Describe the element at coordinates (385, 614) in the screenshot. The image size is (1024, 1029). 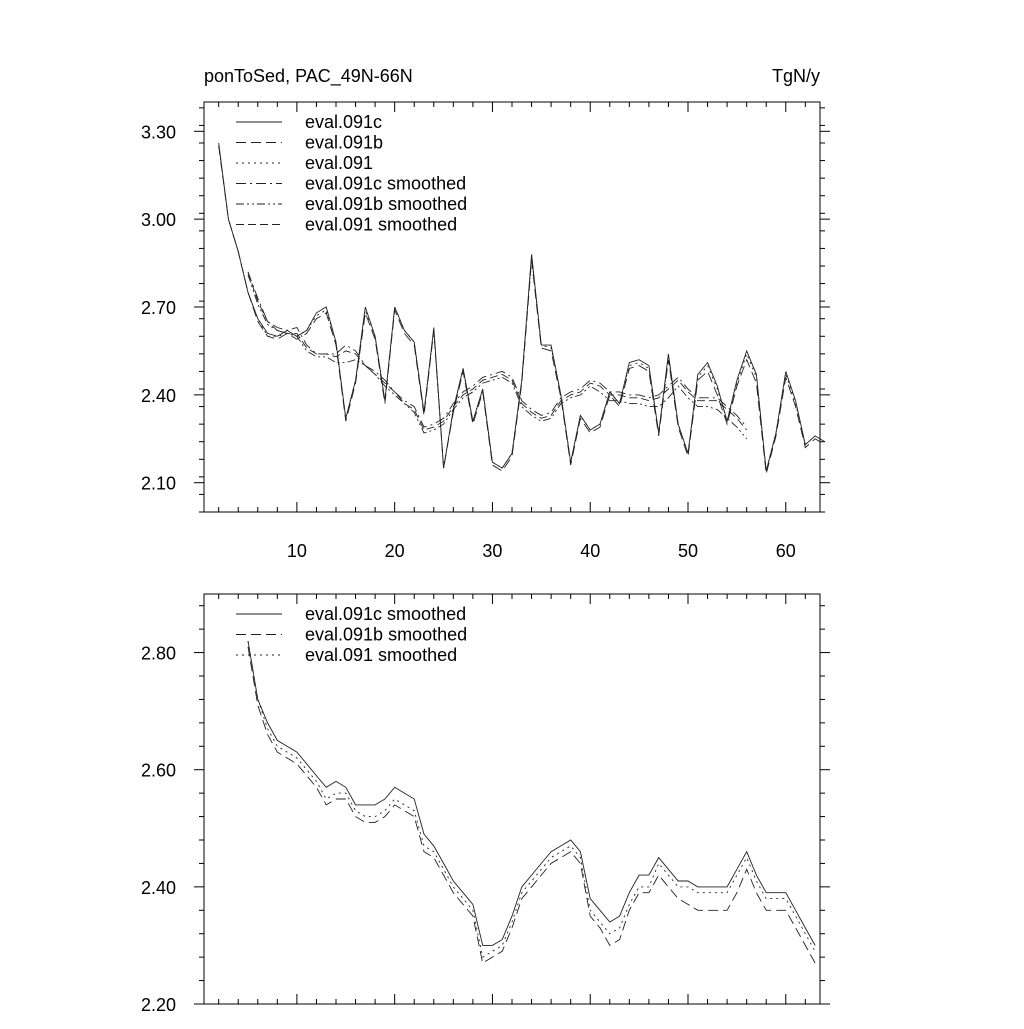
I see `legend-label-1: eval.091c smoothed` at that location.